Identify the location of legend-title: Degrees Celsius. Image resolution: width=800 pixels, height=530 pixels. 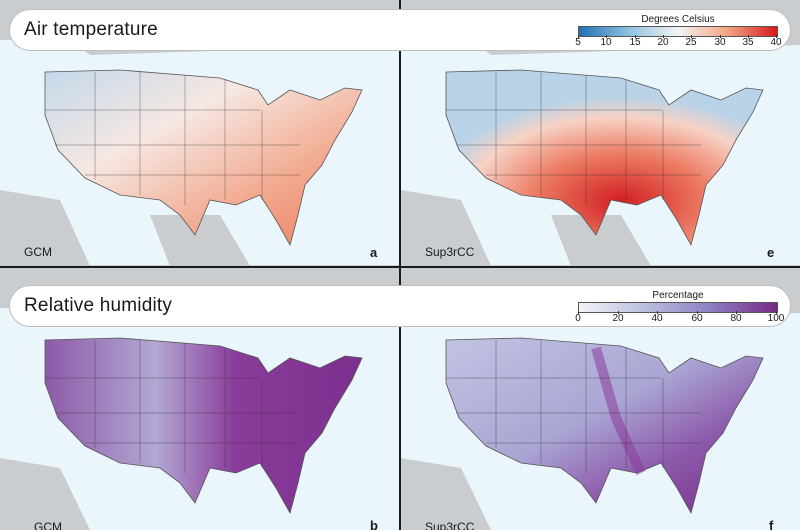
(678, 19).